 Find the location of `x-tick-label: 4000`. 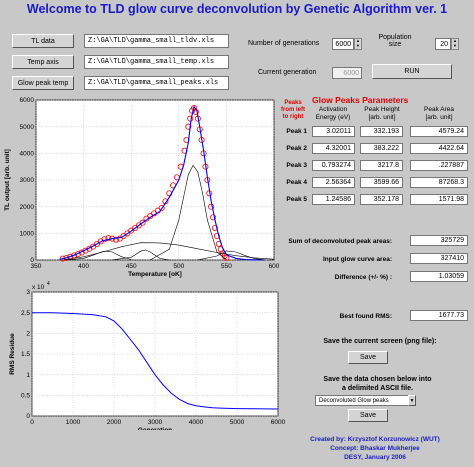

x-tick-label: 4000 is located at coordinates (196, 422).